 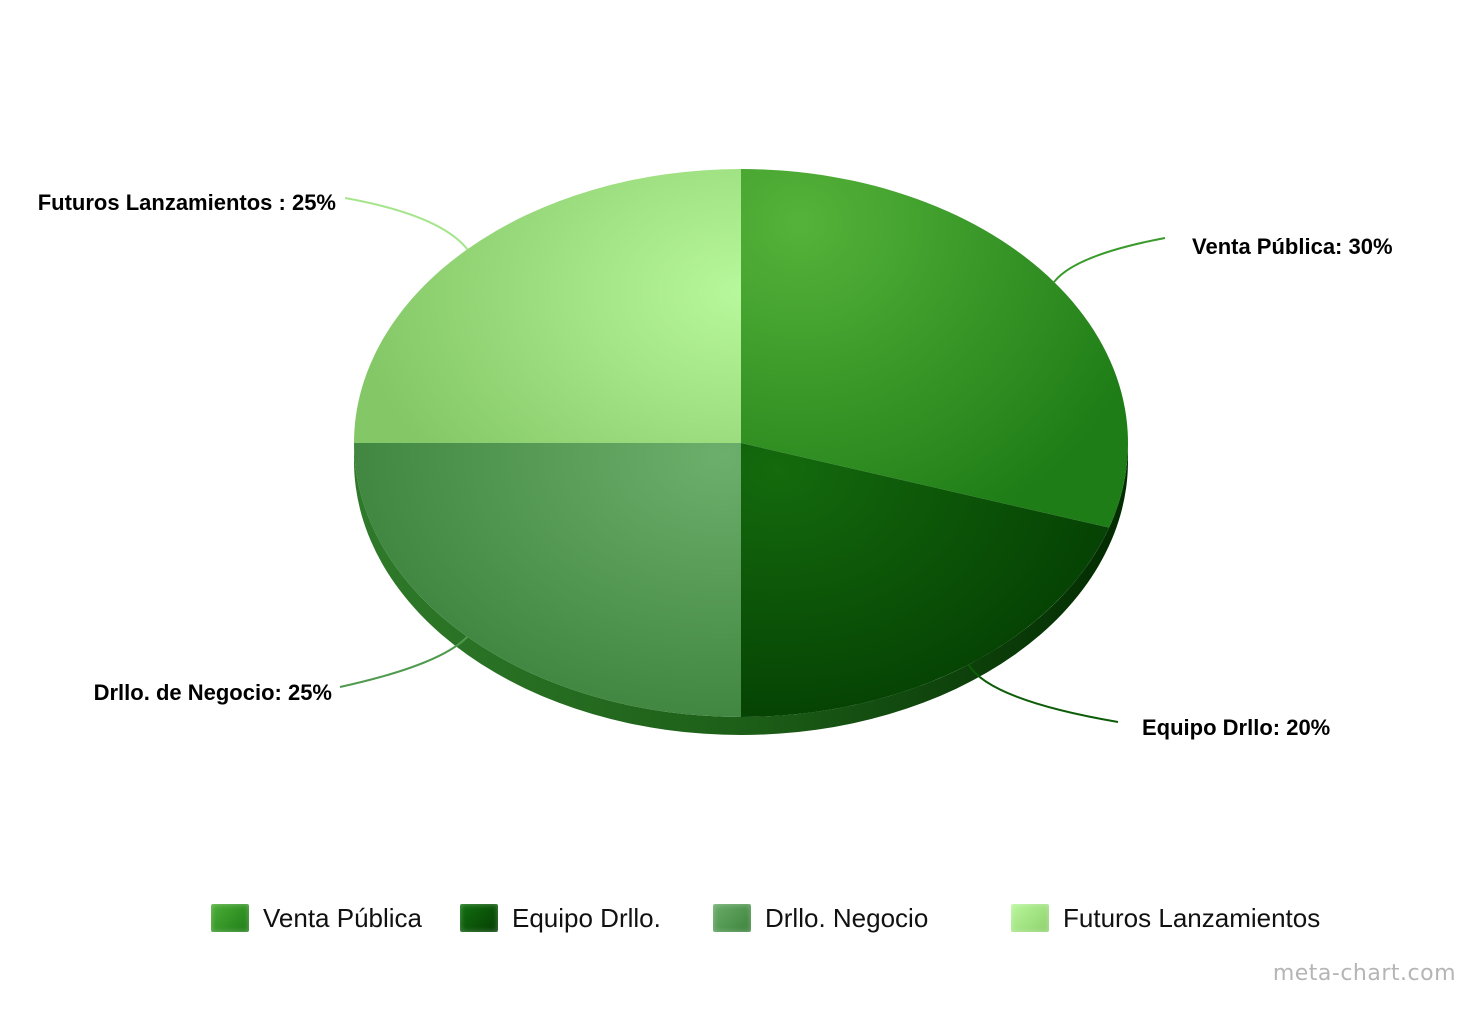 I want to click on data-label: Drllo. de Negocio: 25%, so click(x=213, y=692).